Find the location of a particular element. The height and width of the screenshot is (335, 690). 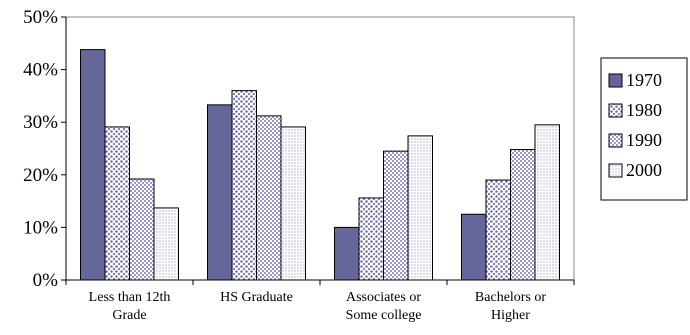

y-tick-label: 0% is located at coordinates (46, 280).